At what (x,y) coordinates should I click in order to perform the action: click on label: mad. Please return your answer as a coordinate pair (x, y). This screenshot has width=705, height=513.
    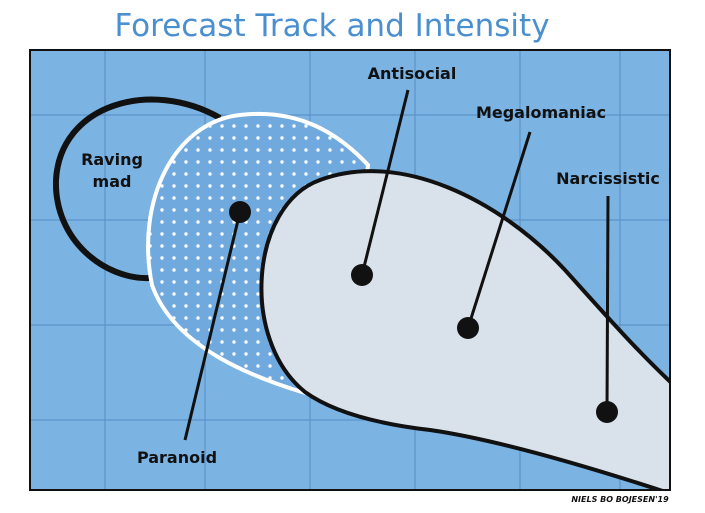
    Looking at the image, I should click on (112, 181).